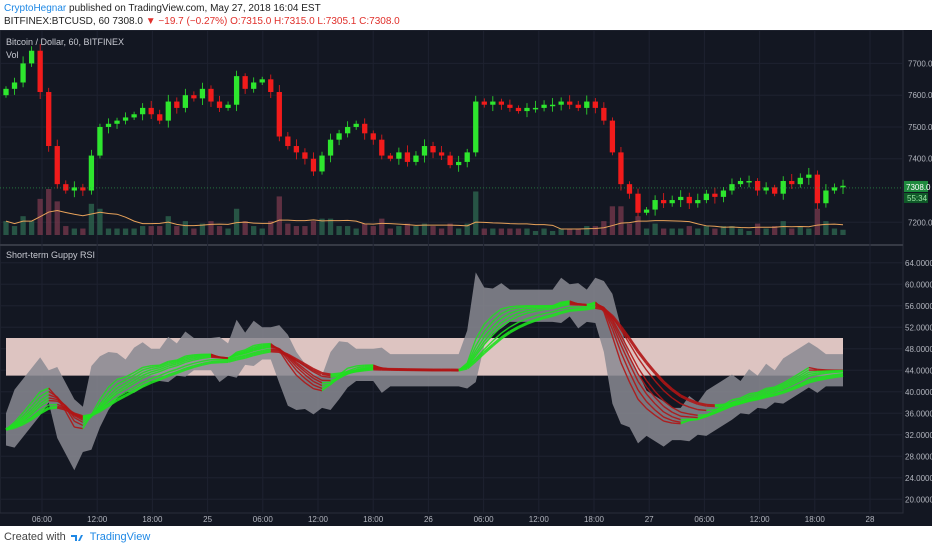  What do you see at coordinates (65, 42) in the screenshot?
I see `chart-title: Bitcoin / Dollar, 60, BITFINEX` at bounding box center [65, 42].